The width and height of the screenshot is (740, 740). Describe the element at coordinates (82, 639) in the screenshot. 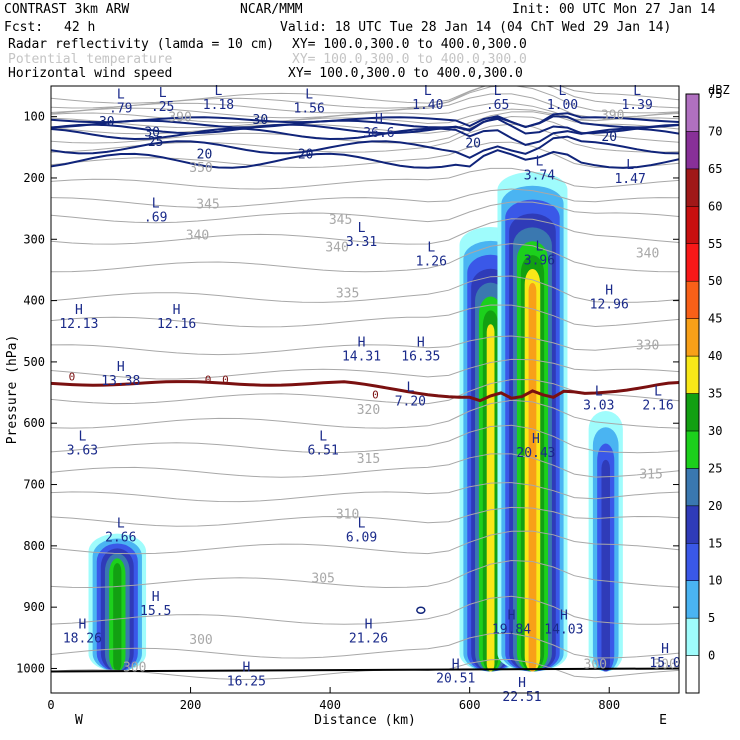

I see `extremum-value: 18.26` at that location.